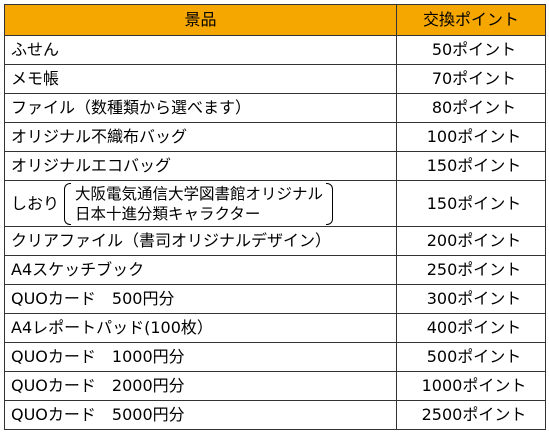 Image resolution: width=549 pixels, height=441 pixels. I want to click on prize-points: 1000ポイント, so click(471, 386).